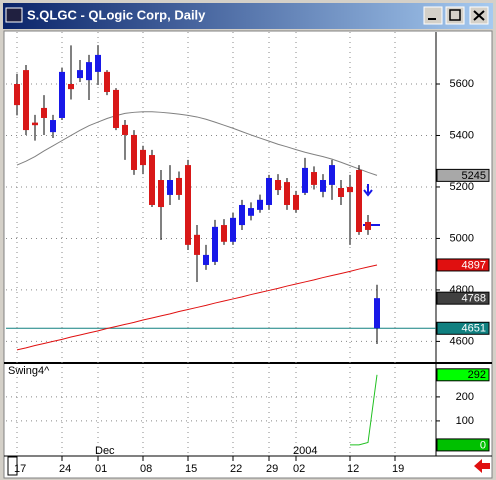 This screenshot has width=496, height=480. I want to click on app-icon, so click(14, 15).